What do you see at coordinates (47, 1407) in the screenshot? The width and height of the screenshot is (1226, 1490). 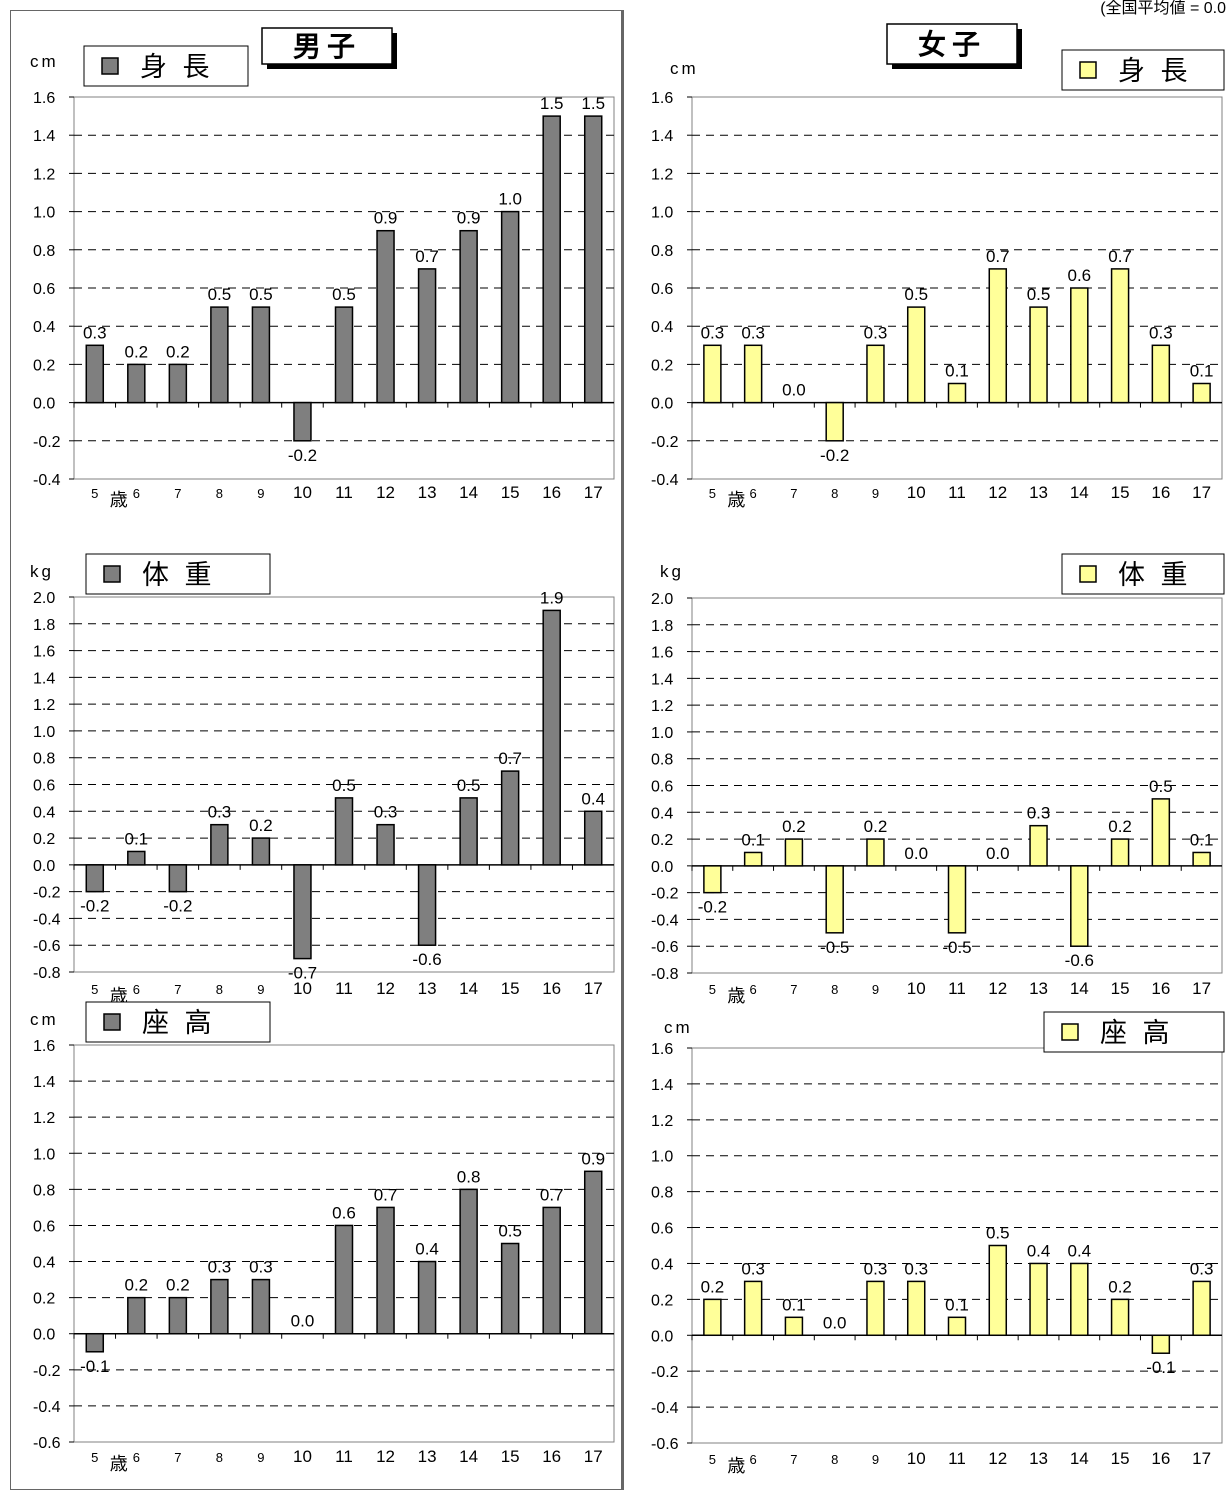 I see `y-tick-label: -0.4` at bounding box center [47, 1407].